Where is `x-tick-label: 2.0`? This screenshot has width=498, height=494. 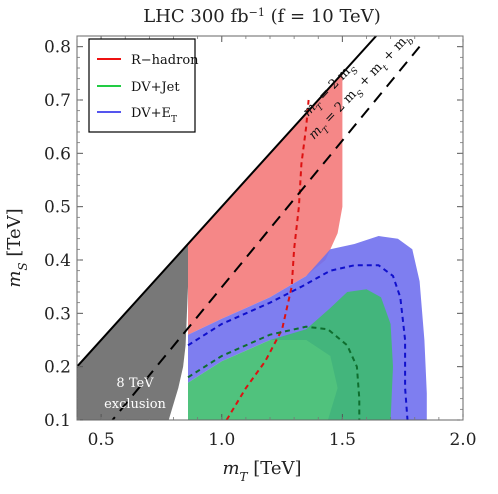 x-tick-label: 2.0 is located at coordinates (462, 440).